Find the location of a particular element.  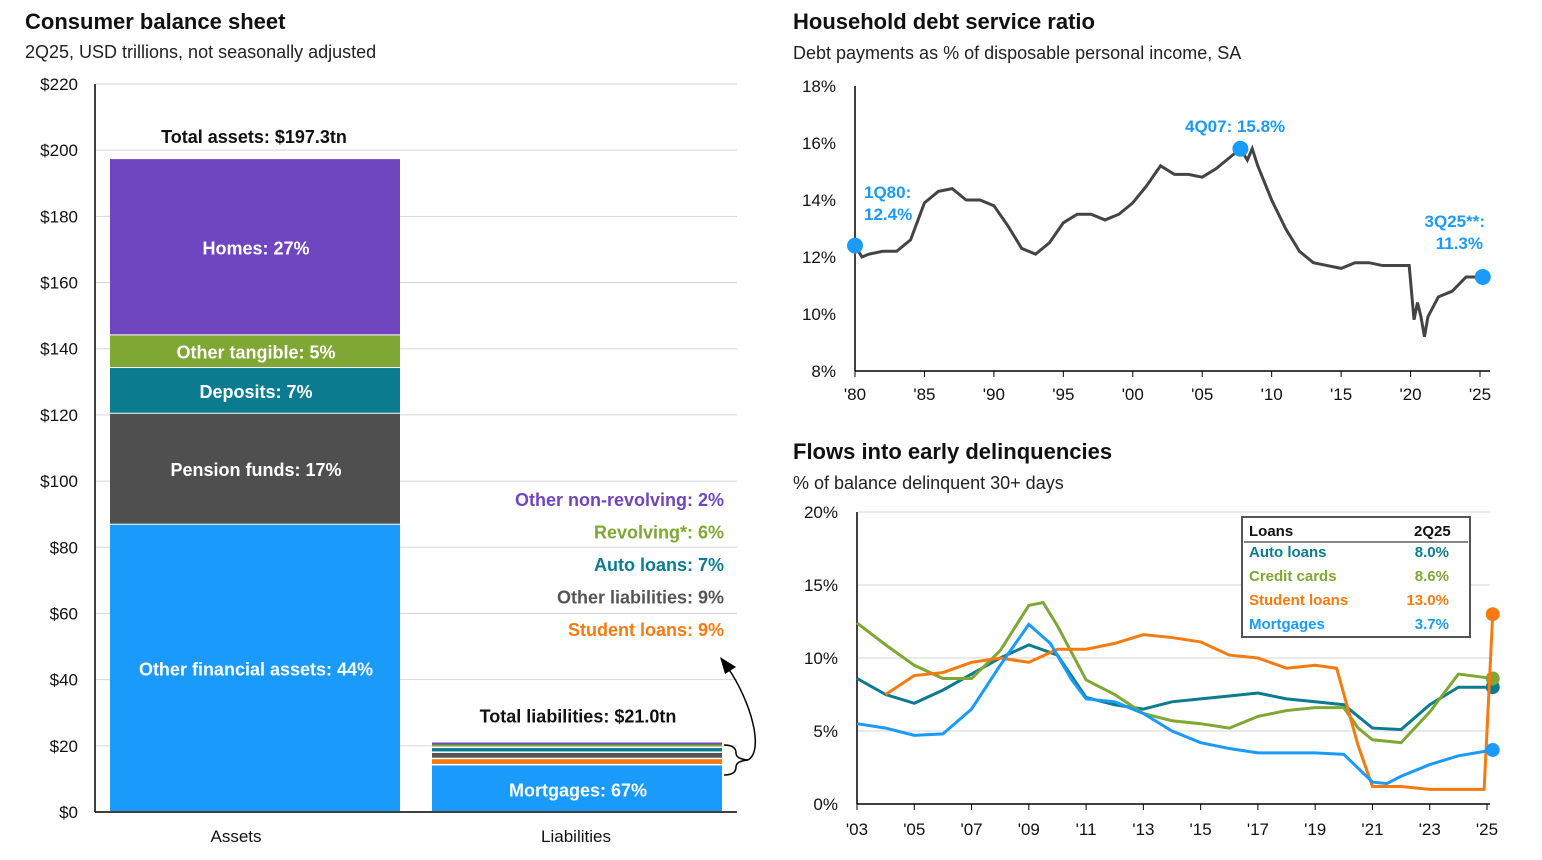

y-tick-label: $140 is located at coordinates (59, 349).